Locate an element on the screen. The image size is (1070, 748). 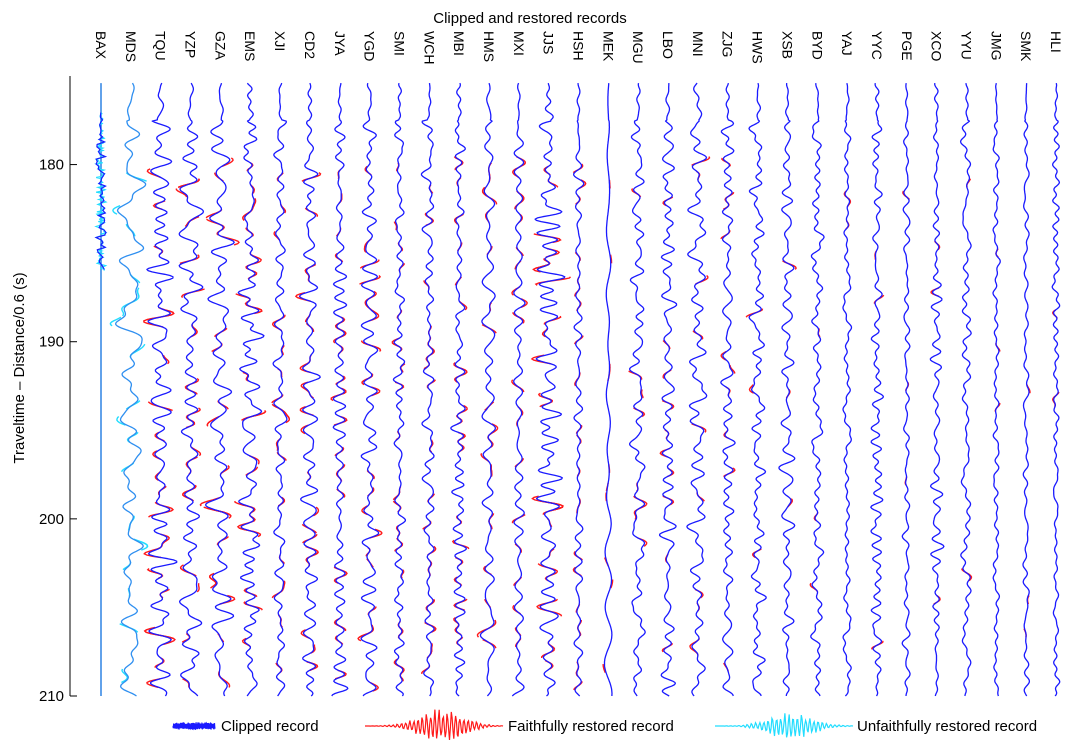
station-label-hws: HWS is located at coordinates (758, 47).